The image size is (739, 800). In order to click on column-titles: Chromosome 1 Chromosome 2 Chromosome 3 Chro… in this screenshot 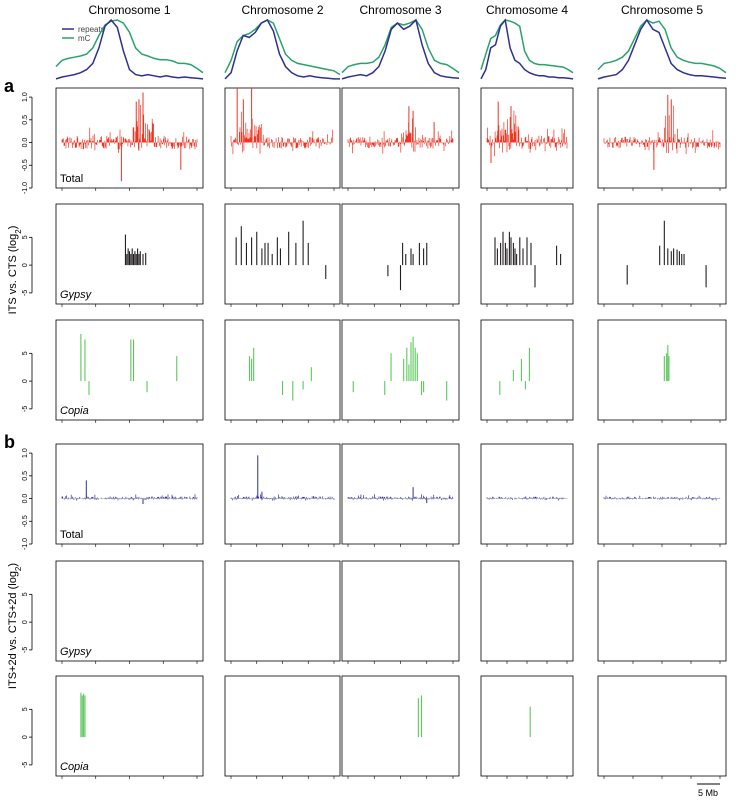, I will do `click(395, 10)`.